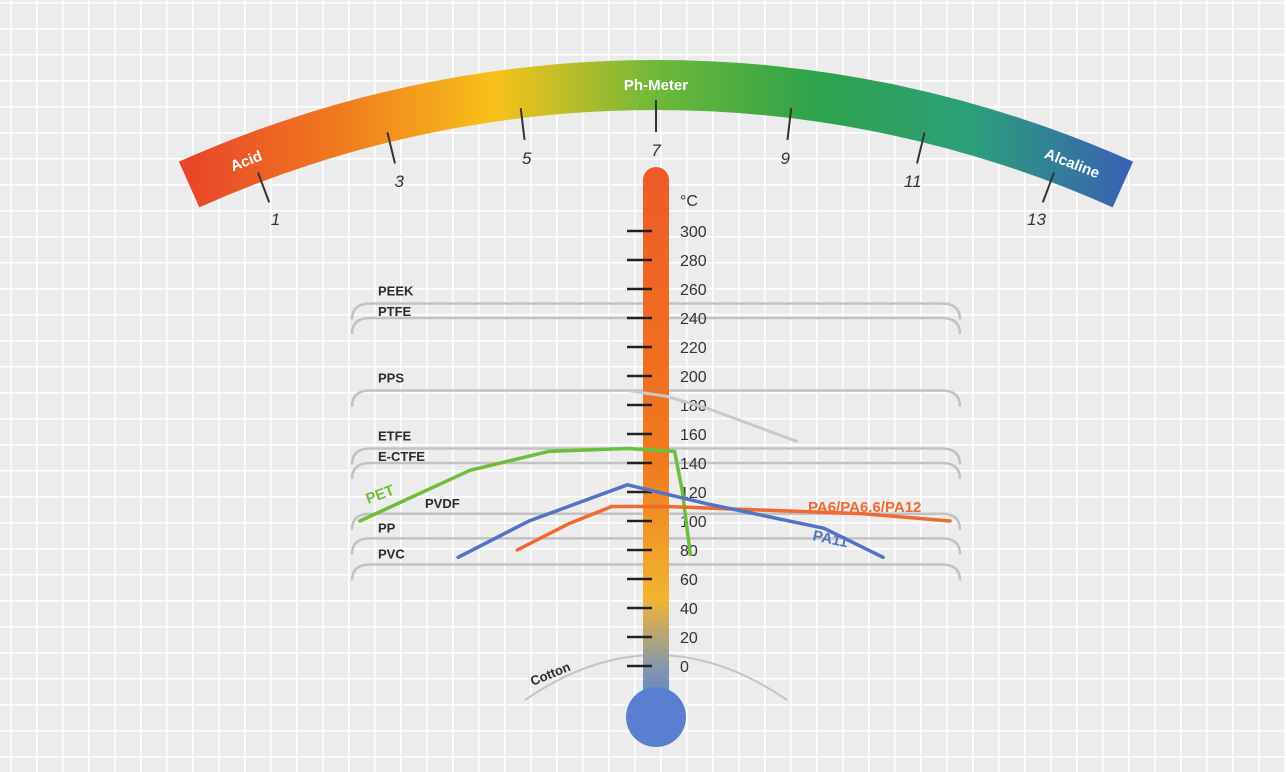 The image size is (1286, 772). Describe the element at coordinates (733, 528) in the screenshot. I see `series-line-pa6-pa6-6-pa12` at that location.